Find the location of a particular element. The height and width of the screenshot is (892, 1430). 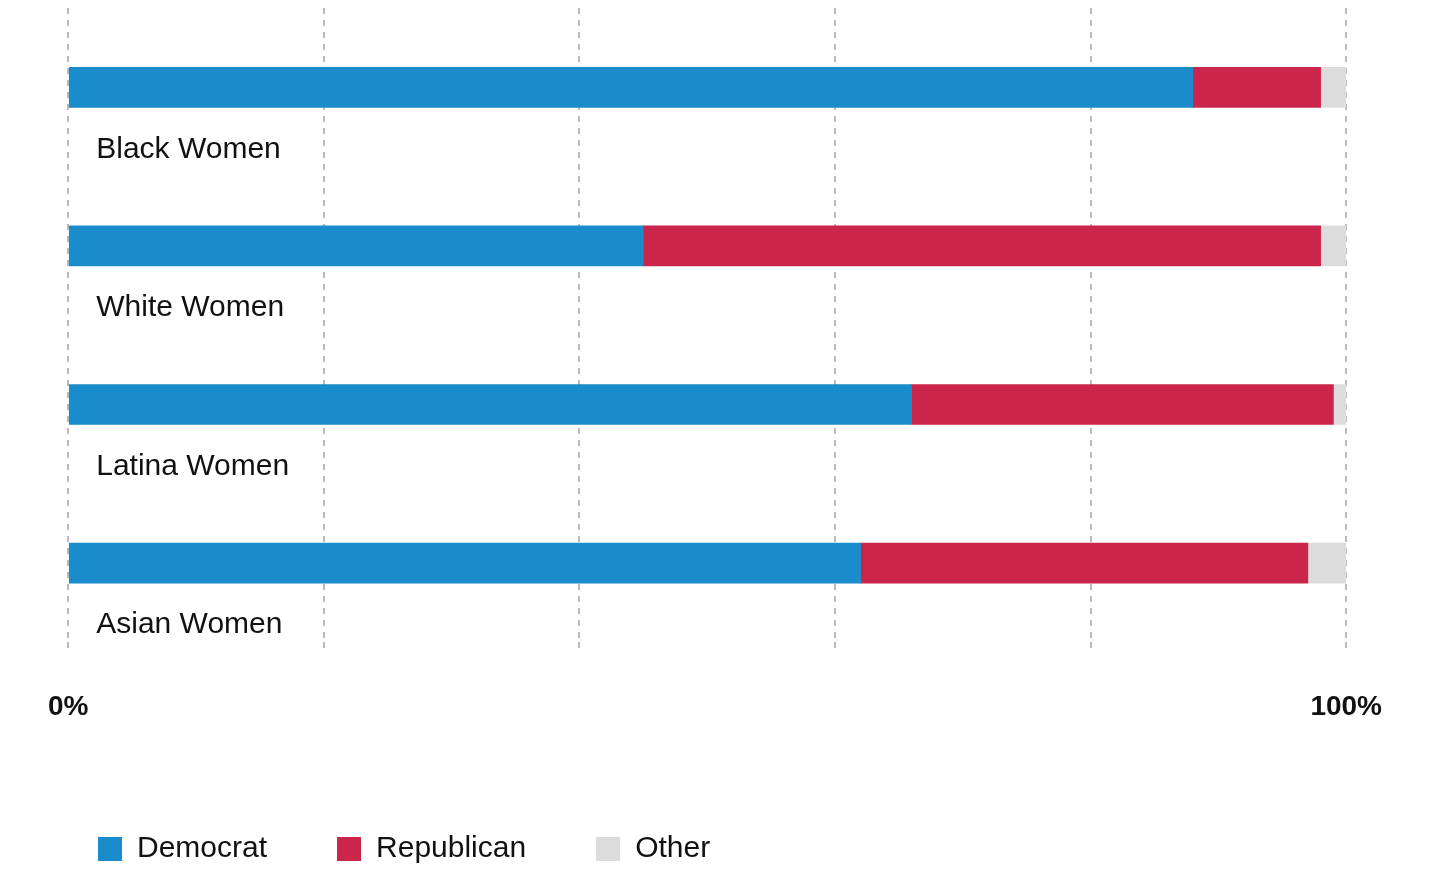

x-tick-label: 0% is located at coordinates (68, 705).